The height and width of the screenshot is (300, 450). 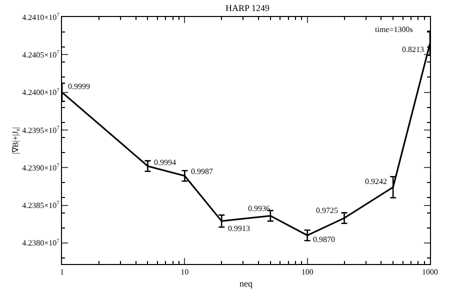 What do you see at coordinates (165, 162) in the screenshot?
I see `annotation: 0.9994` at bounding box center [165, 162].